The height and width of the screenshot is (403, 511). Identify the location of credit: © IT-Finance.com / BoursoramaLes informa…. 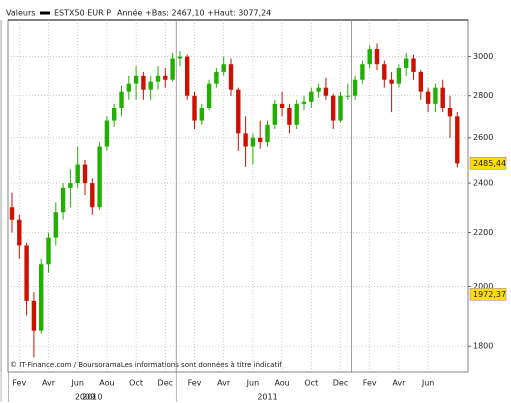
(146, 365).